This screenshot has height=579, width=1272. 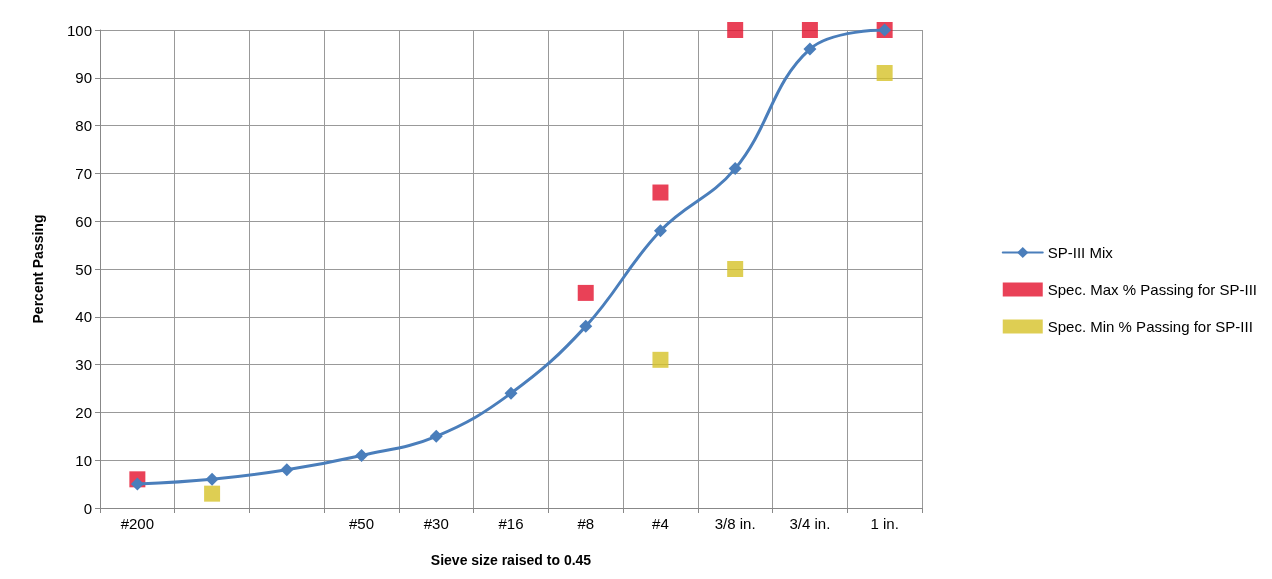 What do you see at coordinates (83, 365) in the screenshot?
I see `y-tick-label: 30` at bounding box center [83, 365].